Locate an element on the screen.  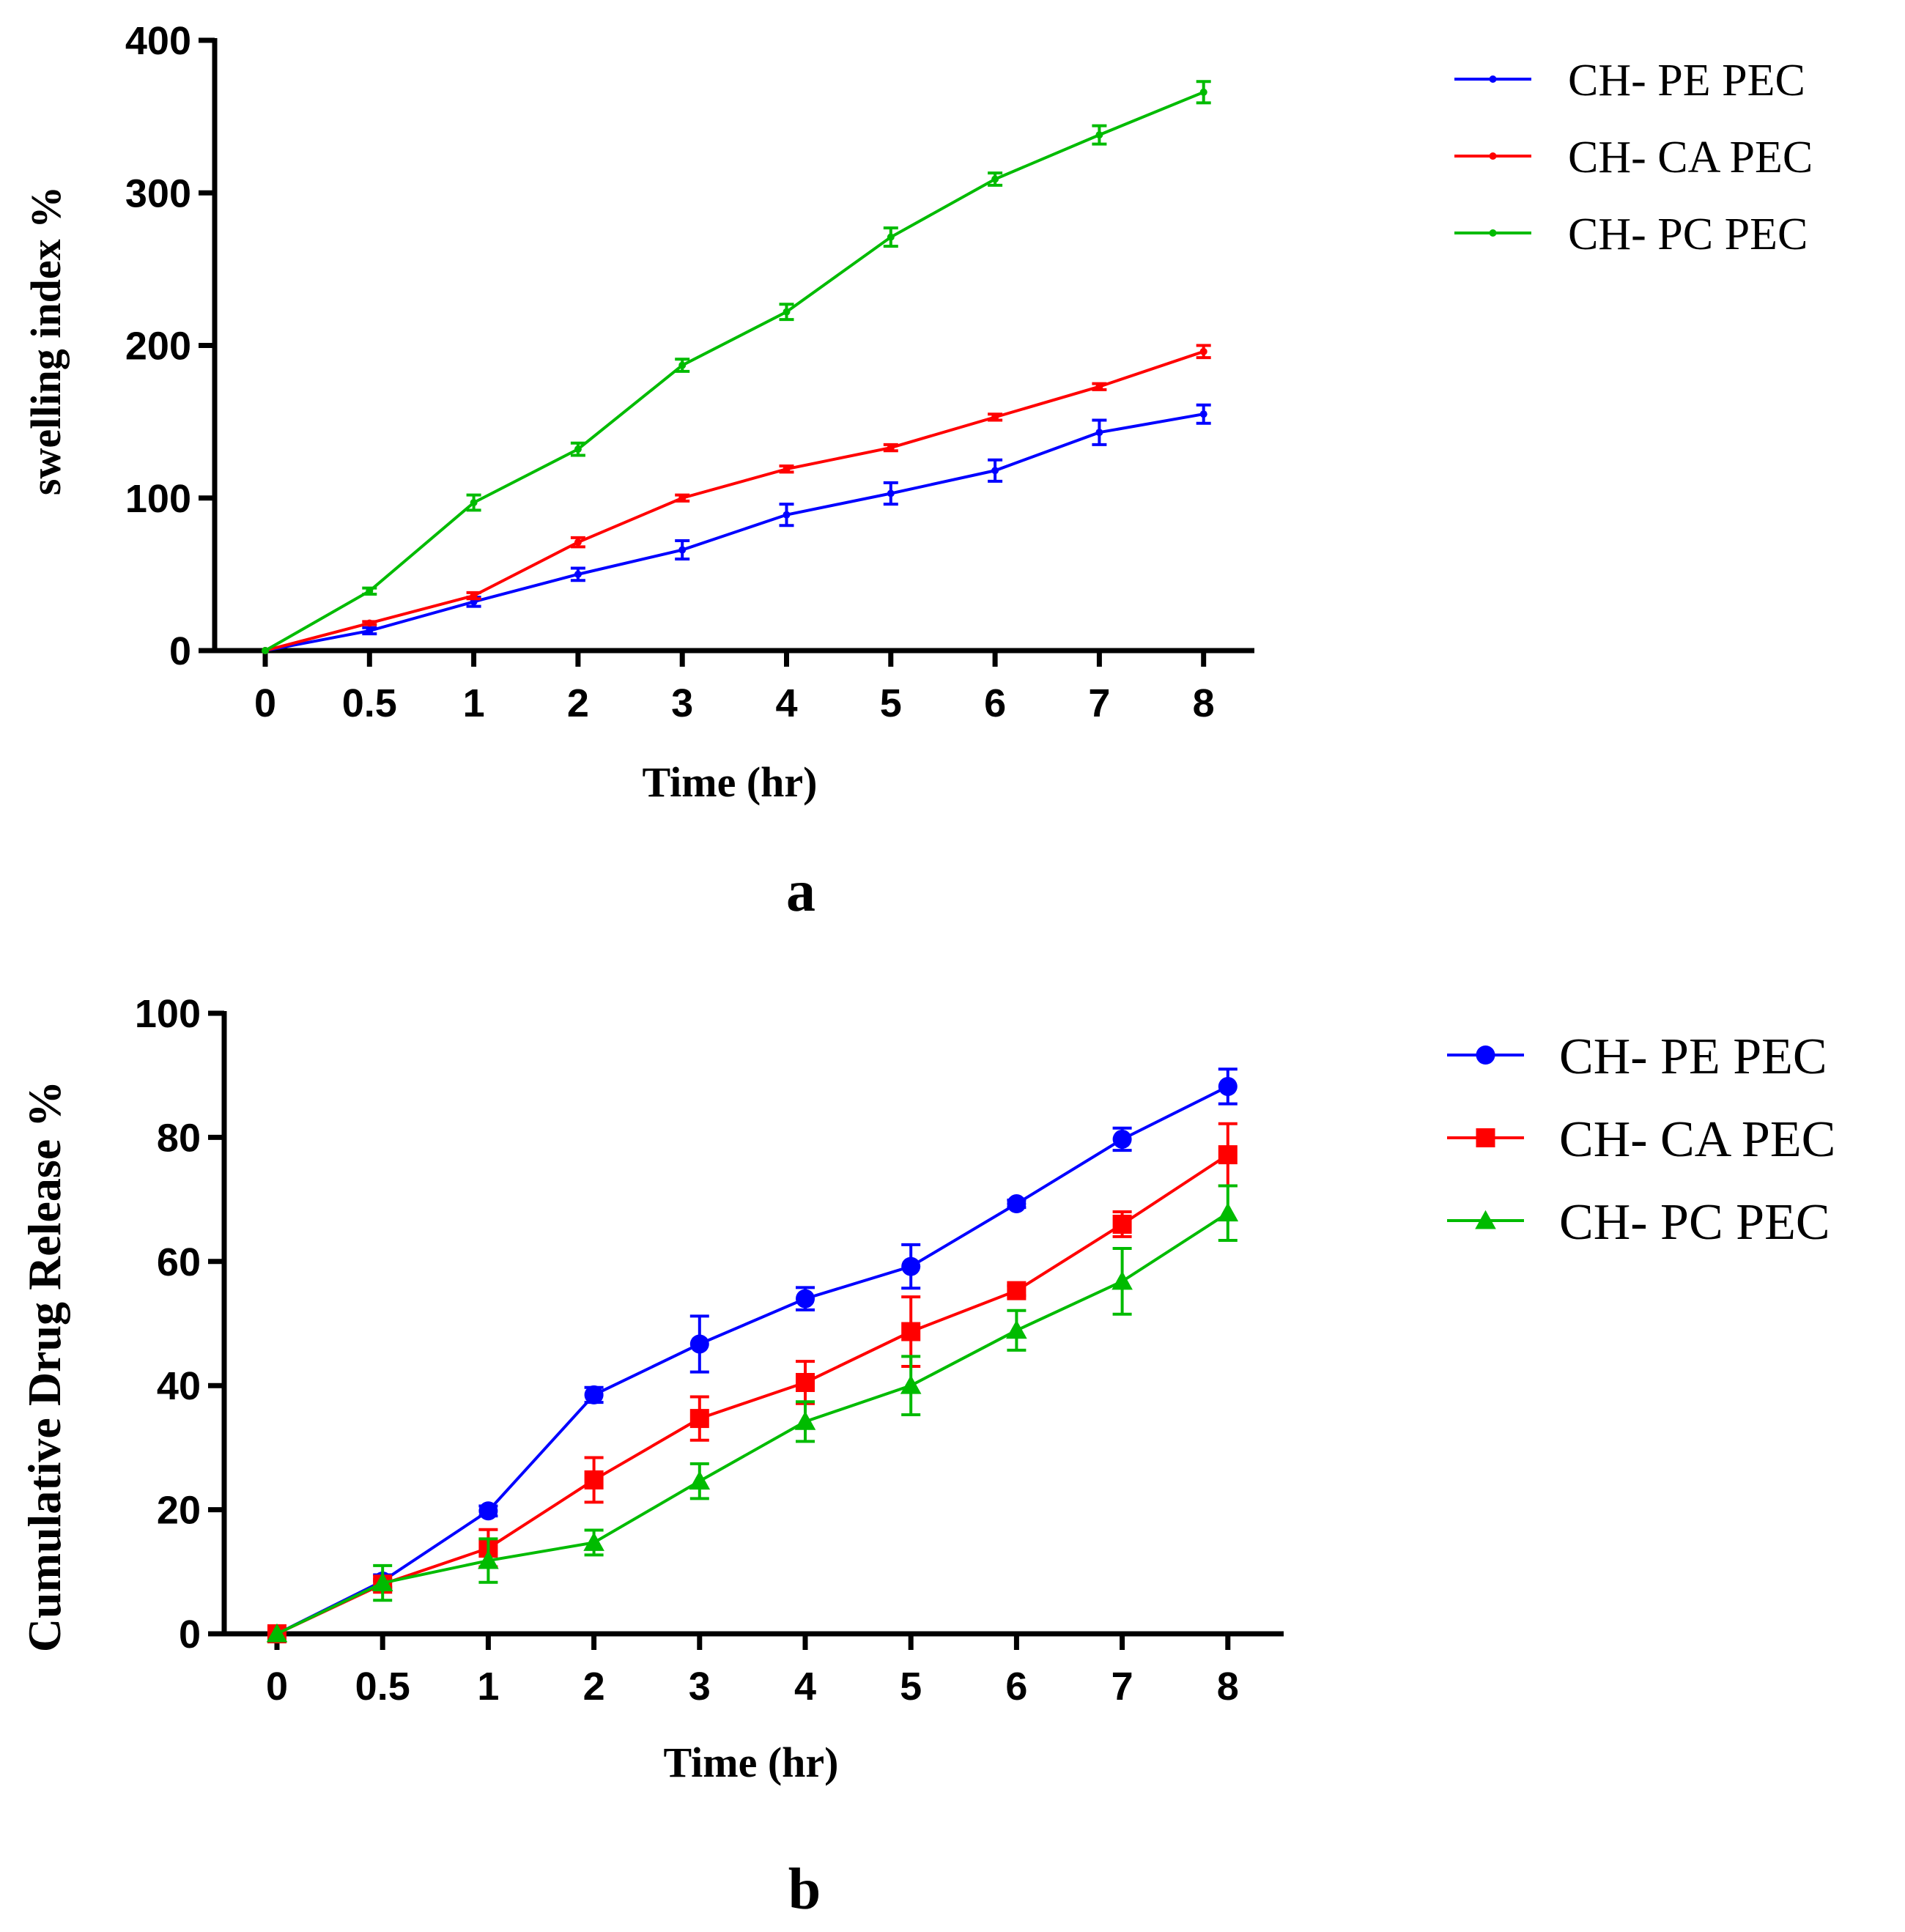
panel-b-legend: CH- PE PEC CH- CA PEC CH- PC PEC is located at coordinates (1641, 1140).